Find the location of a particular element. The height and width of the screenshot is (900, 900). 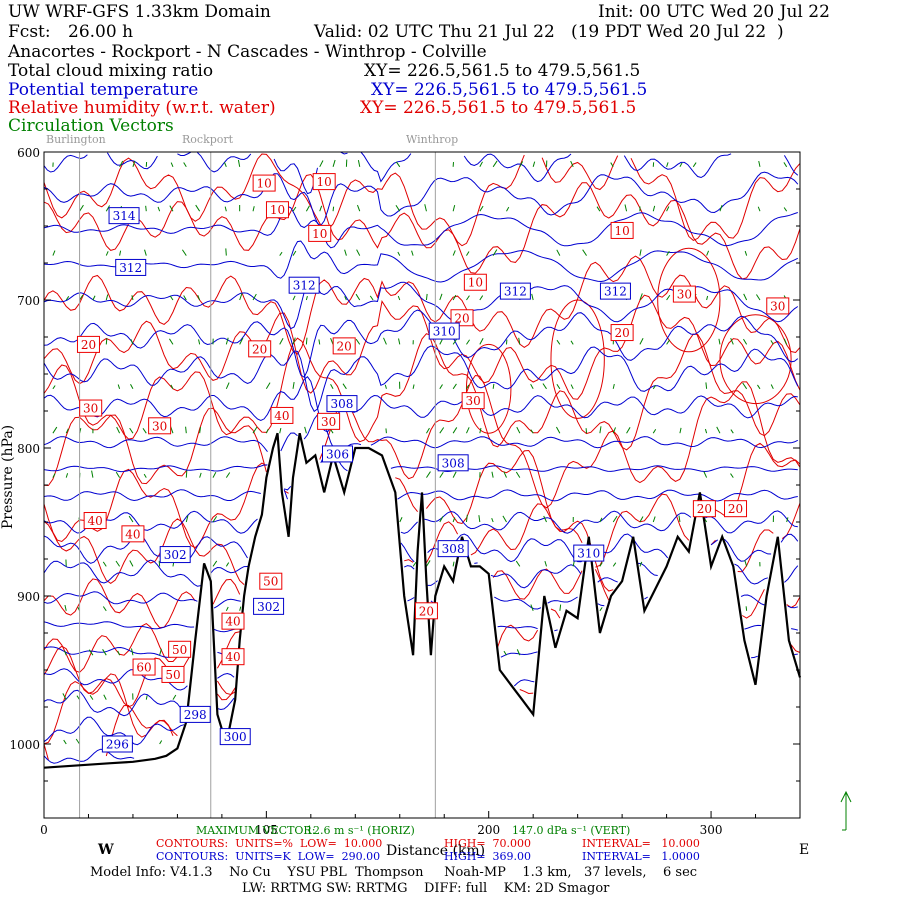

rh-contour-label: 50 is located at coordinates (172, 675).